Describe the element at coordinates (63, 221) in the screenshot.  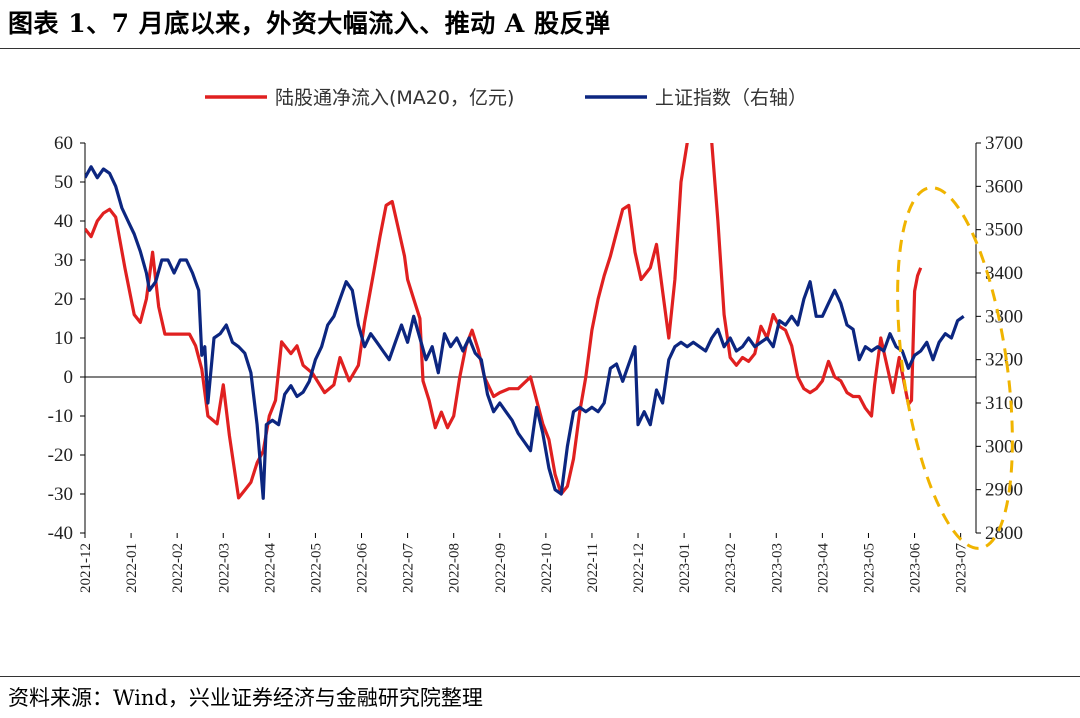
I see `left-tick-label: 40` at that location.